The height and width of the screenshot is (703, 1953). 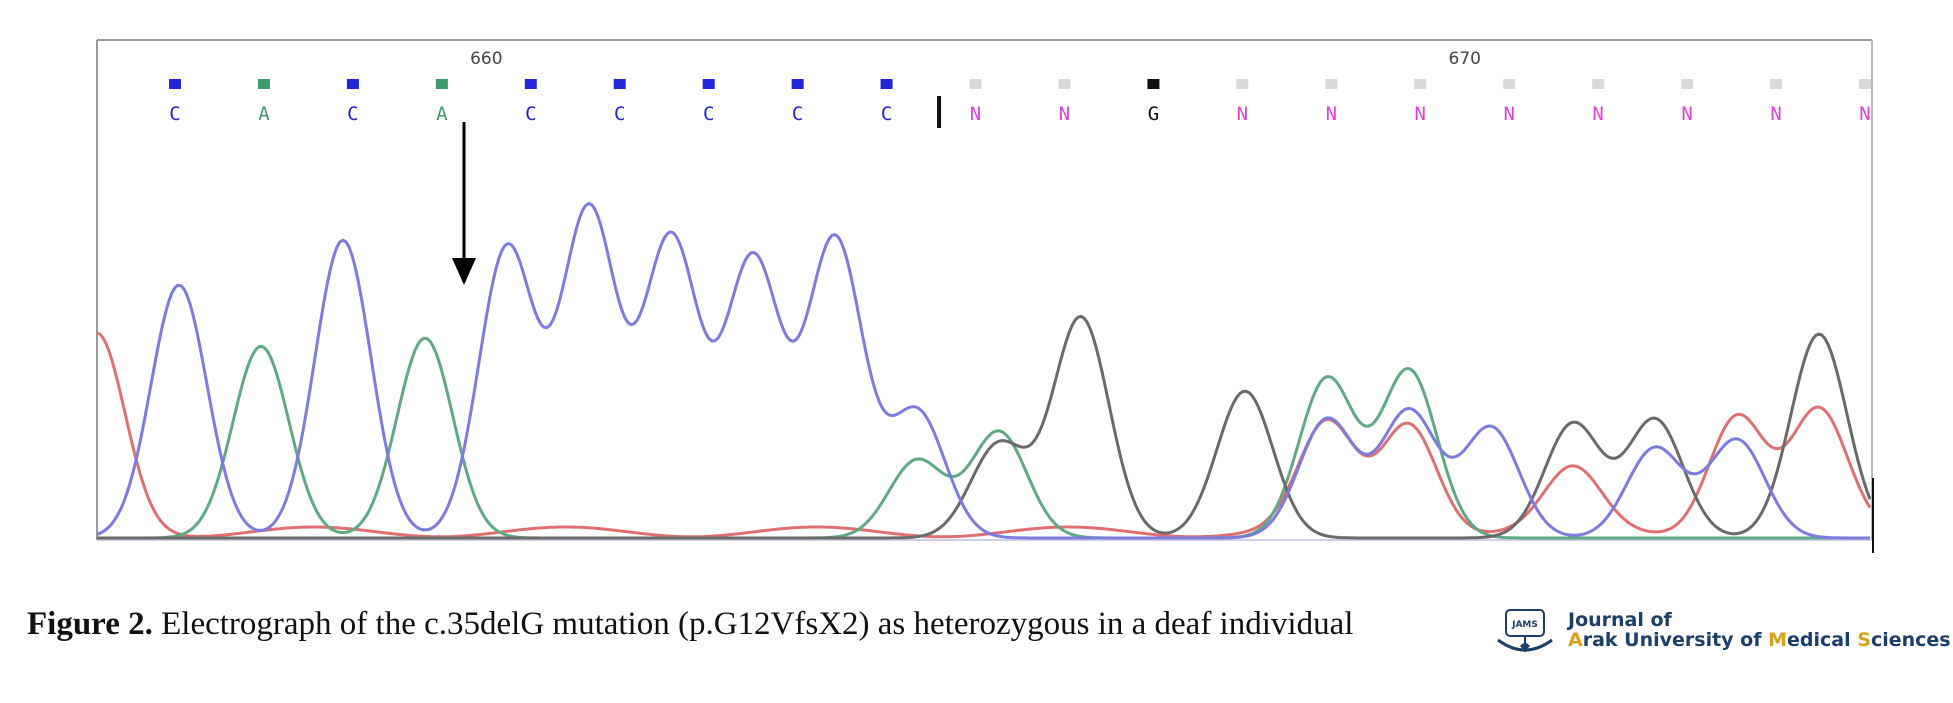 I want to click on logo-text-part: A, so click(x=1575, y=640).